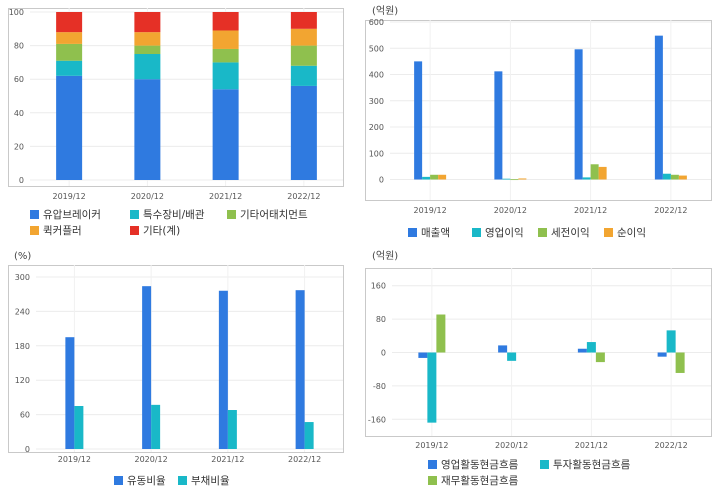  What do you see at coordinates (378, 286) in the screenshot?
I see `y-tick-label: 160` at bounding box center [378, 286].